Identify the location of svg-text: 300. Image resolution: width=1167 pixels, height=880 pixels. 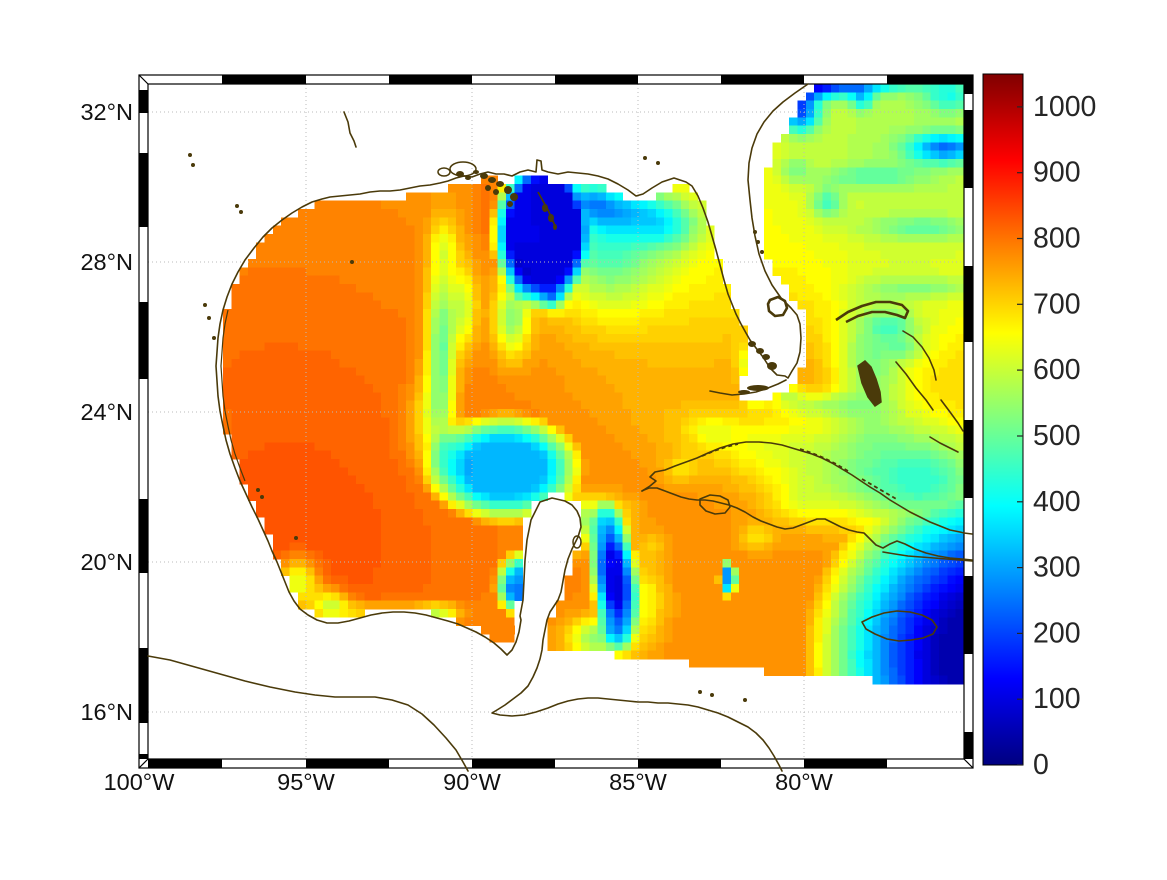
(1057, 568).